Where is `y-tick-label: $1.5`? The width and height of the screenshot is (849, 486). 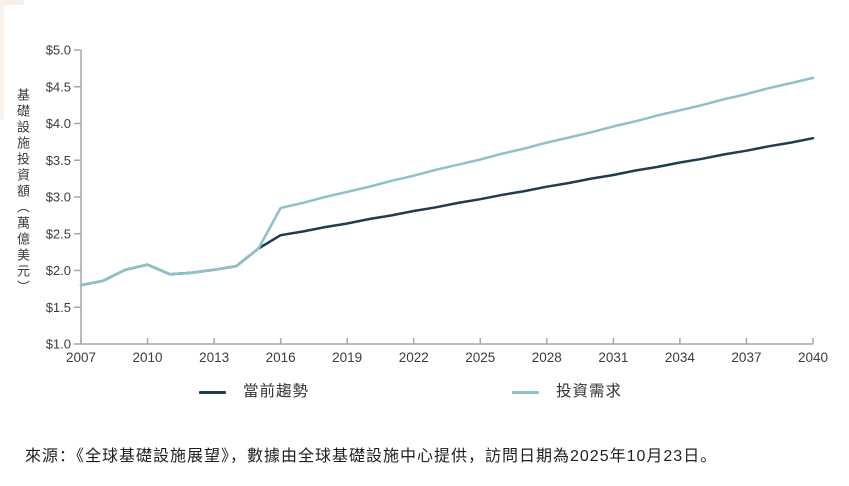 y-tick-label: $1.5 is located at coordinates (58, 307).